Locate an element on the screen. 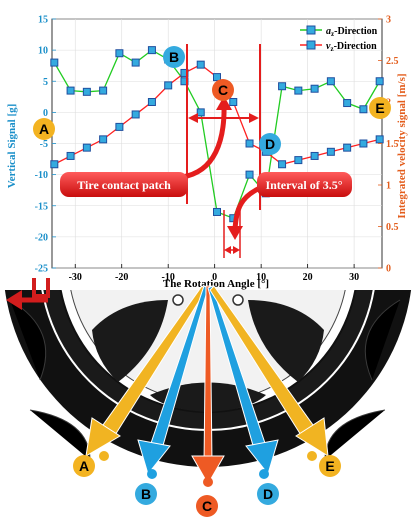  tire-point-b: B is located at coordinates (146, 494).